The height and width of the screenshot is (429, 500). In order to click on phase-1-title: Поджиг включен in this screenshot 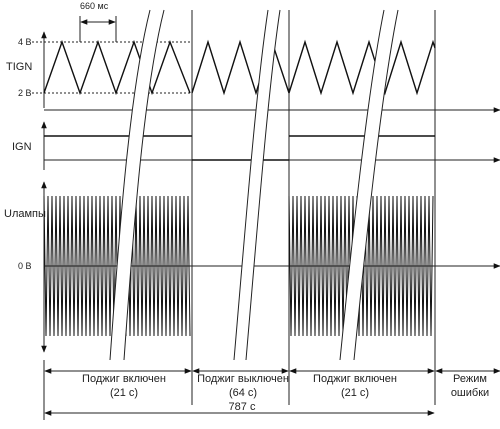, I will do `click(124, 379)`.